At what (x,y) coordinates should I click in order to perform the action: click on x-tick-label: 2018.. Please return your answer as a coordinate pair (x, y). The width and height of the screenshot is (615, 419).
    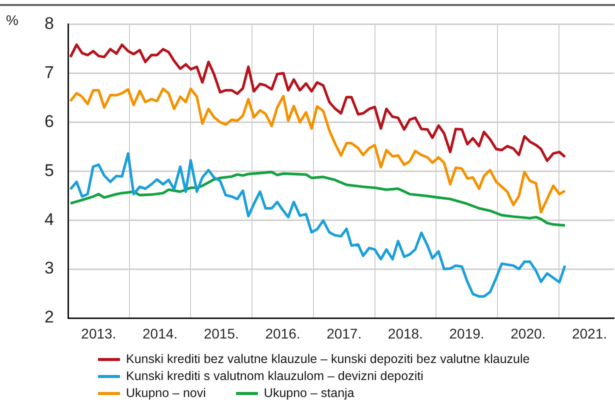
    Looking at the image, I should click on (405, 333).